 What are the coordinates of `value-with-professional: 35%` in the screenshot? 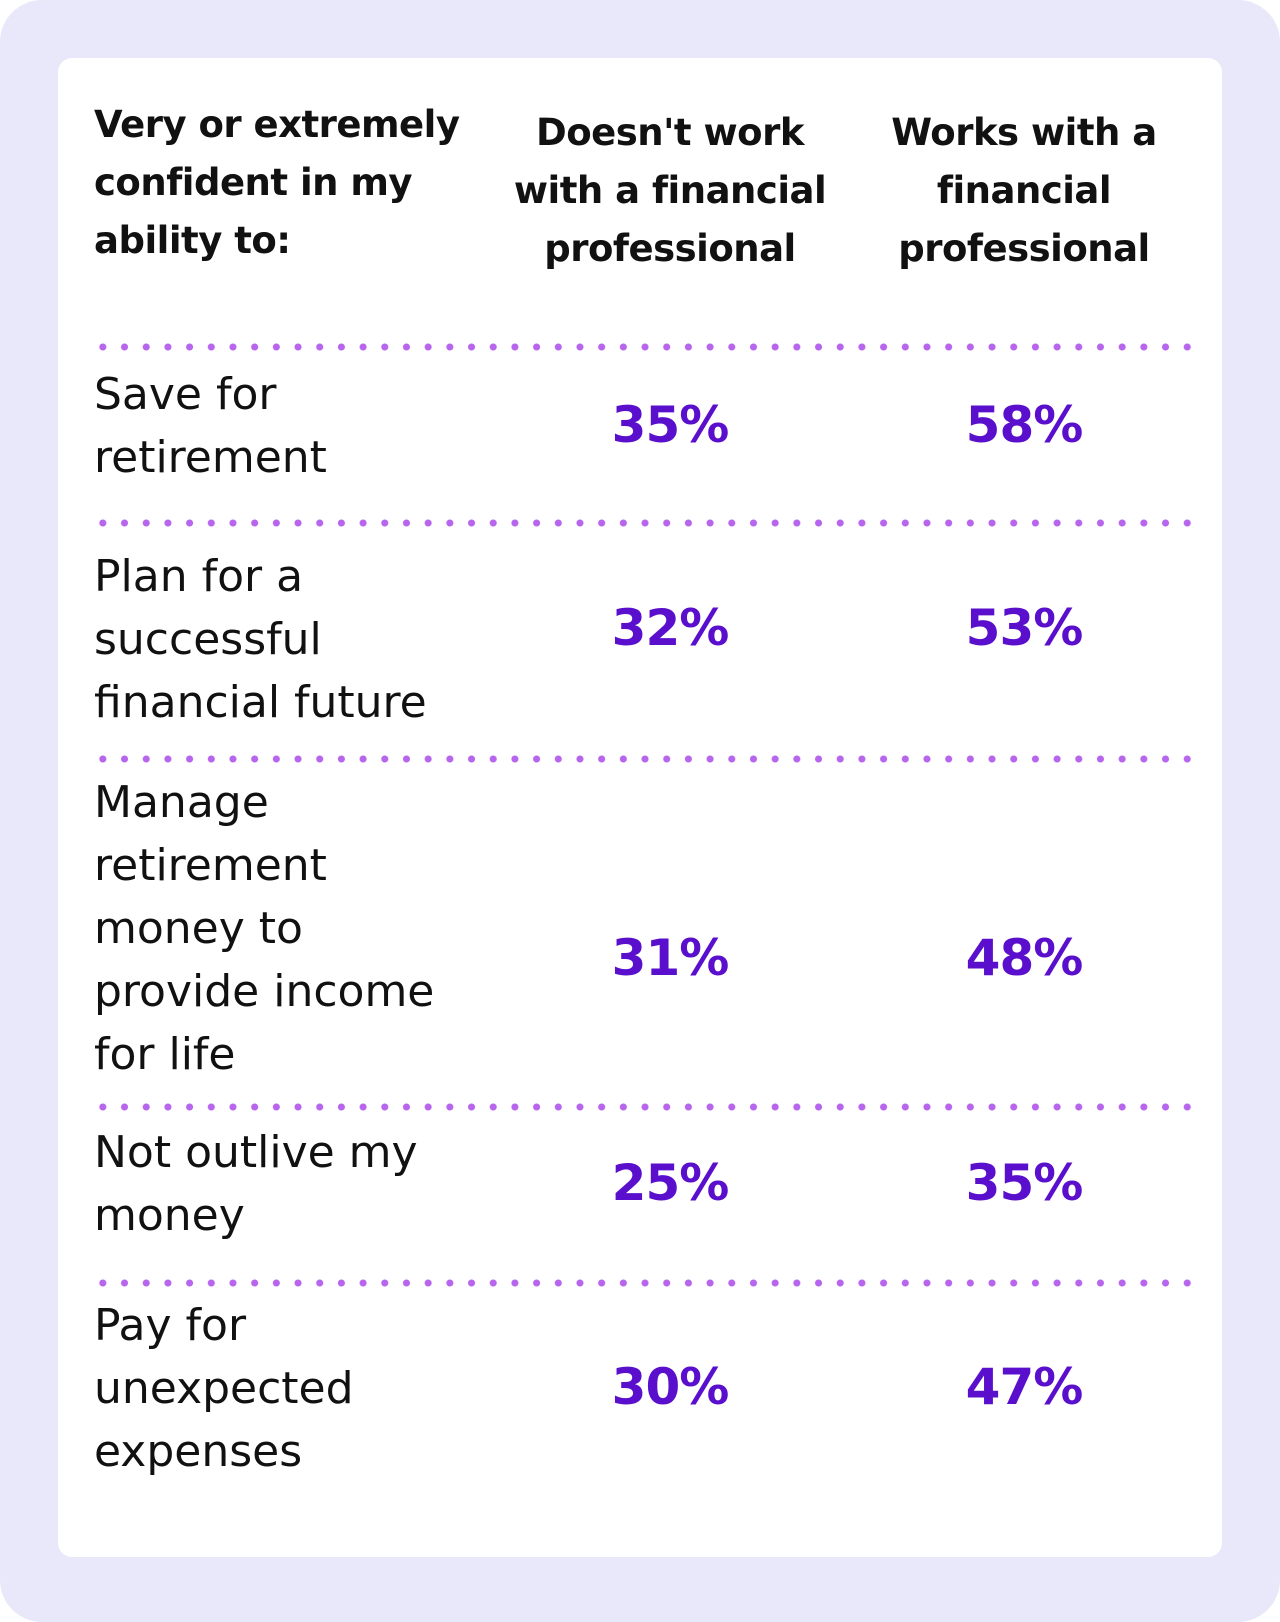 It's located at (1024, 1183).